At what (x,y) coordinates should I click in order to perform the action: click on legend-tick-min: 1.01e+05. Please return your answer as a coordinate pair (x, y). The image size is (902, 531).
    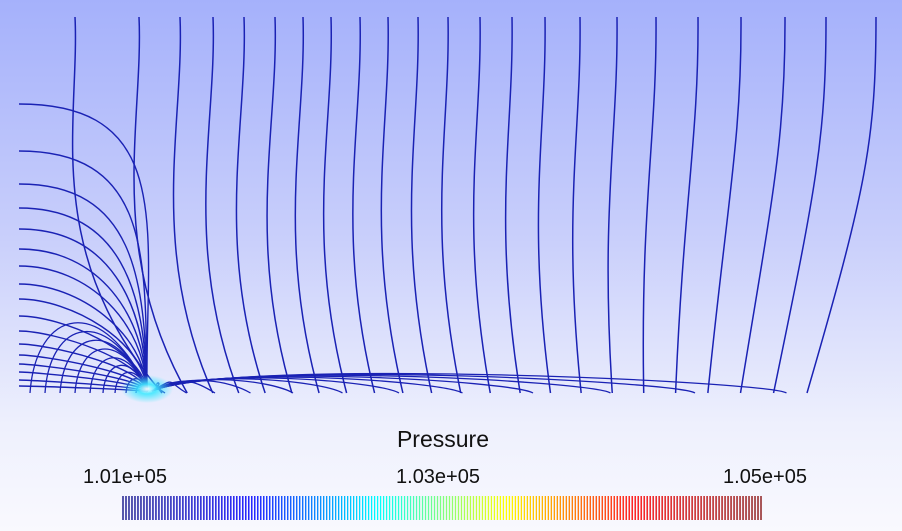
    Looking at the image, I should click on (125, 477).